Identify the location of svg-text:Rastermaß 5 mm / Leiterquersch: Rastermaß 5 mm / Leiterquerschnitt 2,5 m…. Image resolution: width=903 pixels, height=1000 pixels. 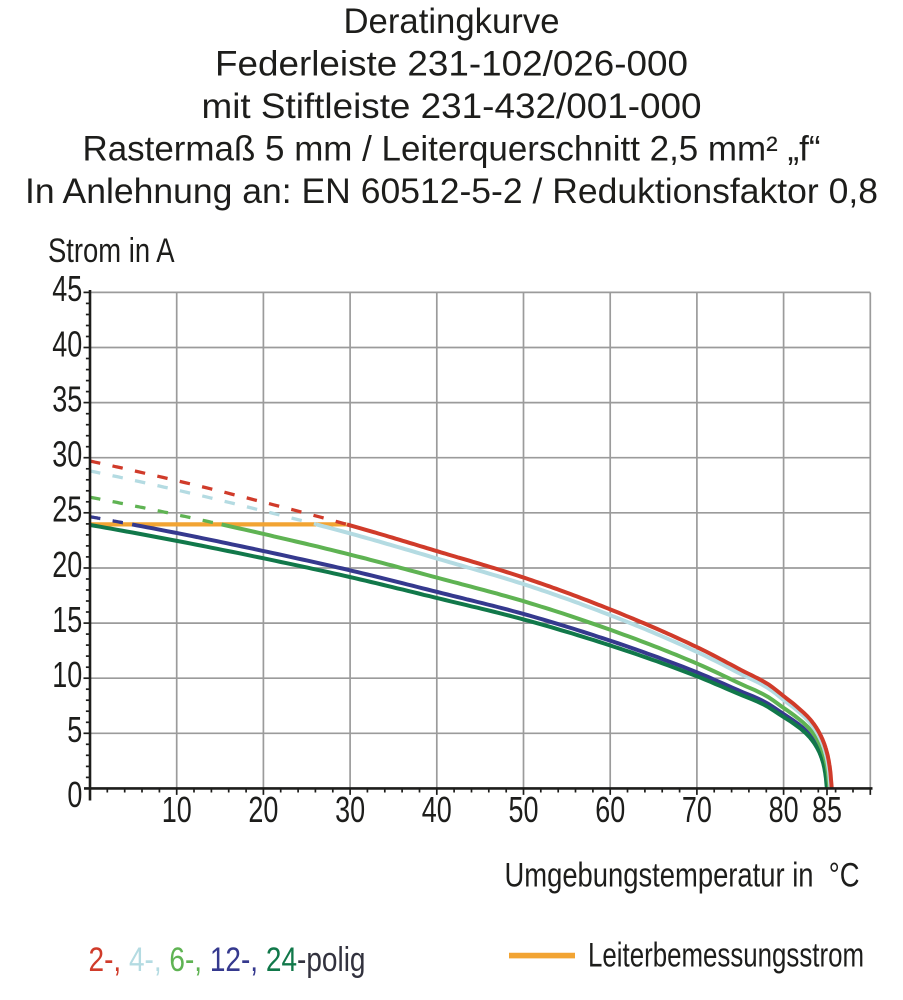
(452, 149).